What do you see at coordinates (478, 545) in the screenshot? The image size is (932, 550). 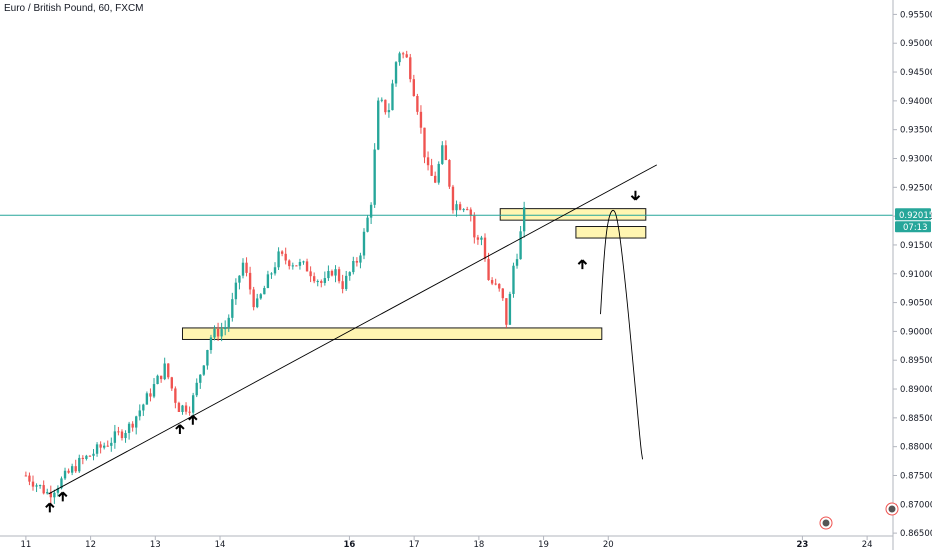 I see `x-tick-label: 18` at bounding box center [478, 545].